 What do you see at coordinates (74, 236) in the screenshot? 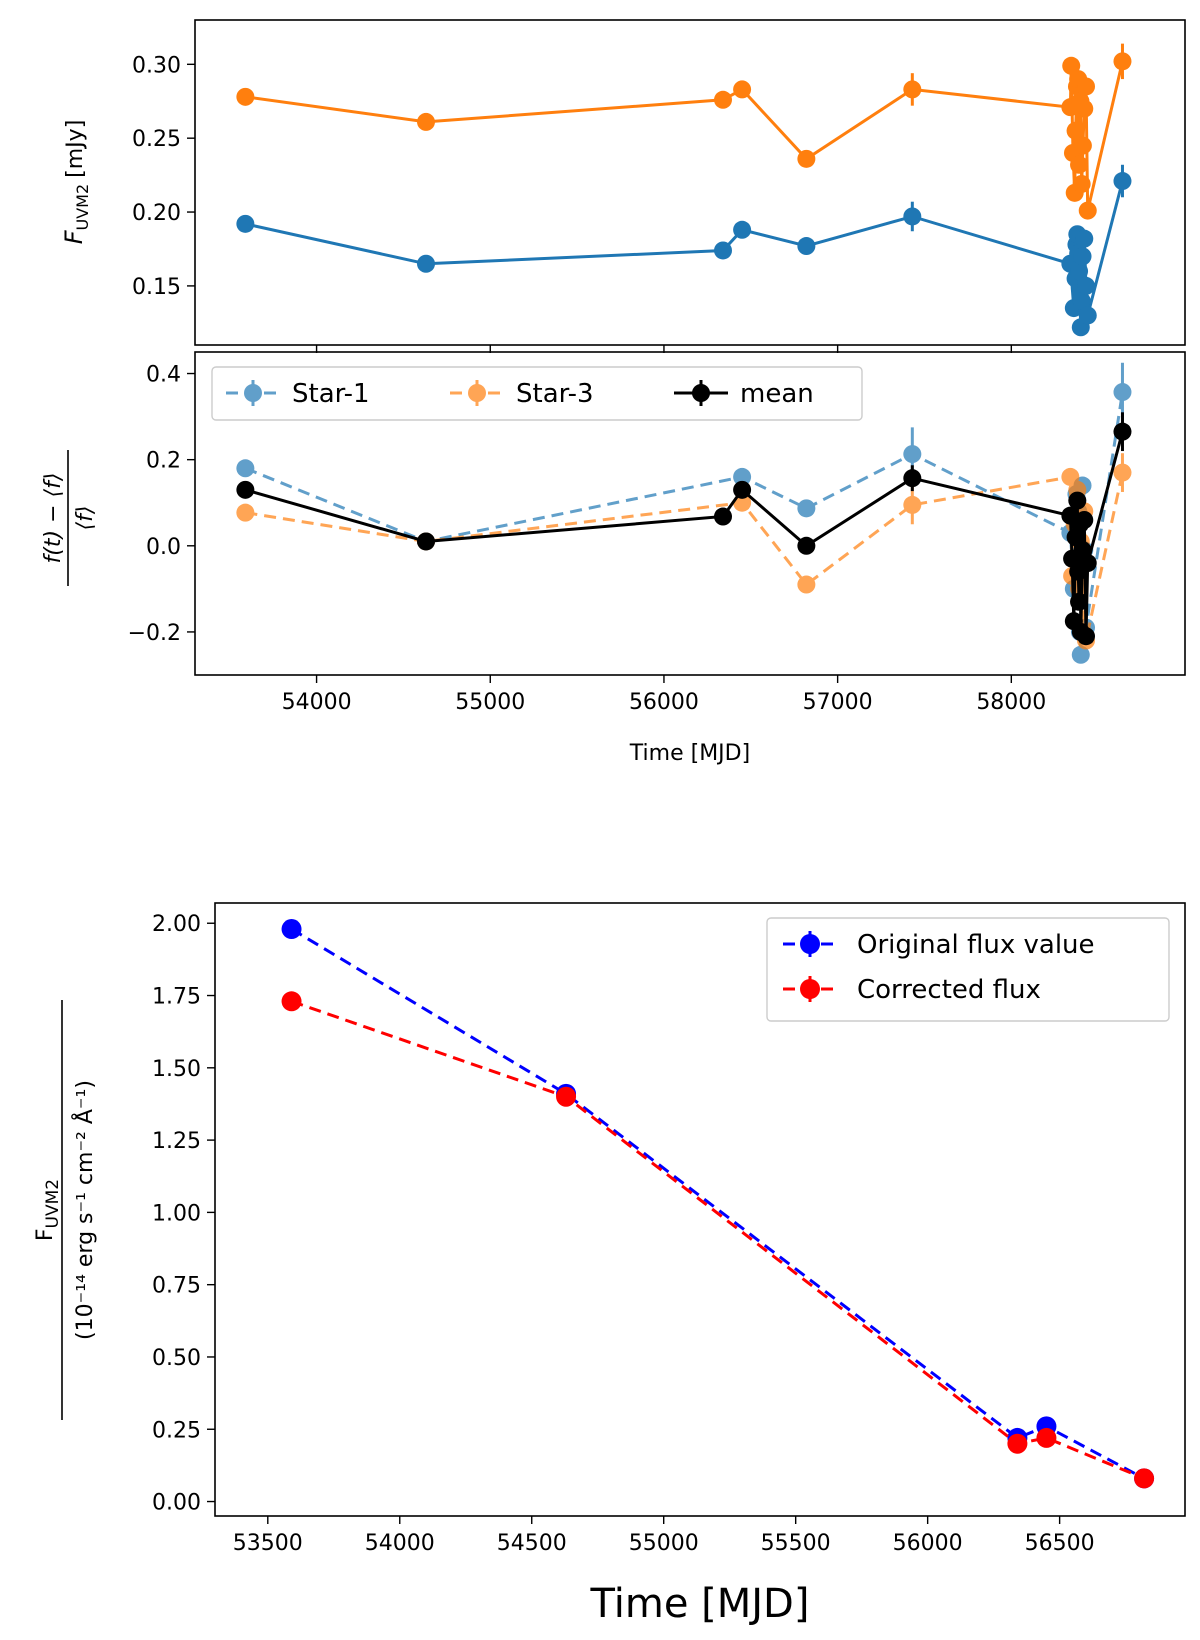
I see `top-ylabel-main: F` at bounding box center [74, 236].